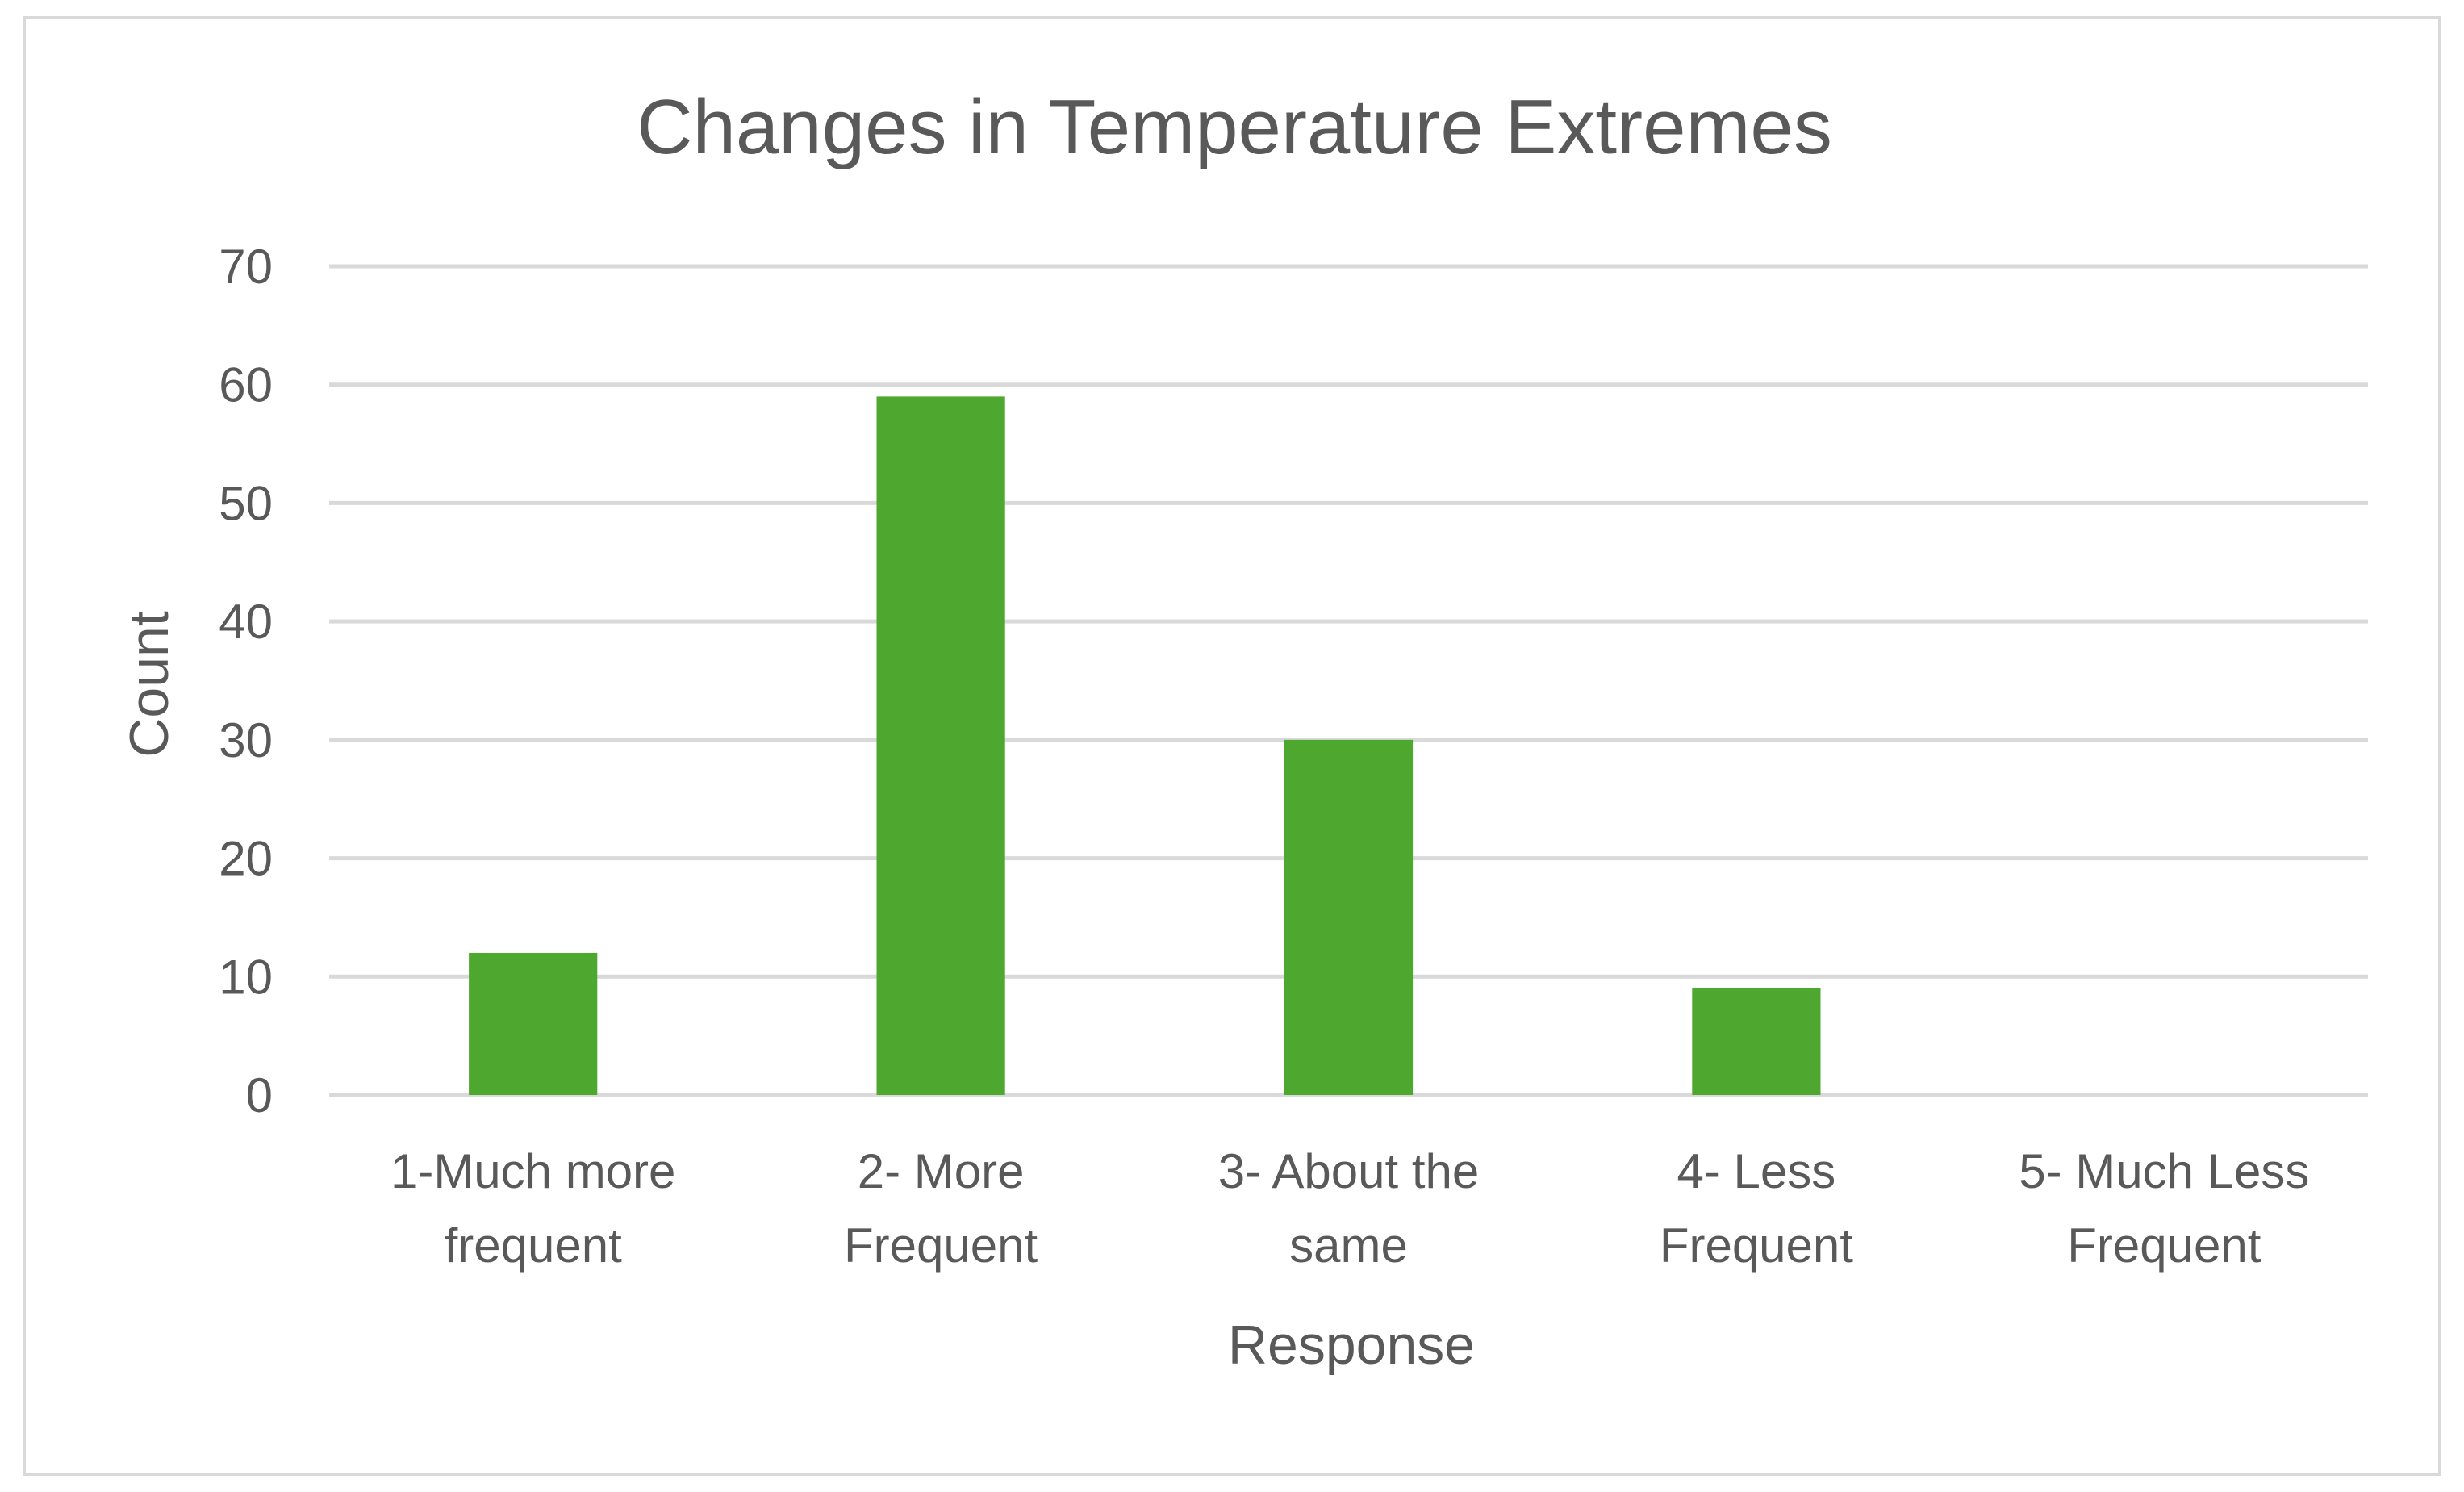 The image size is (2464, 1492). What do you see at coordinates (246, 622) in the screenshot?
I see `y-tick-label: 40` at bounding box center [246, 622].